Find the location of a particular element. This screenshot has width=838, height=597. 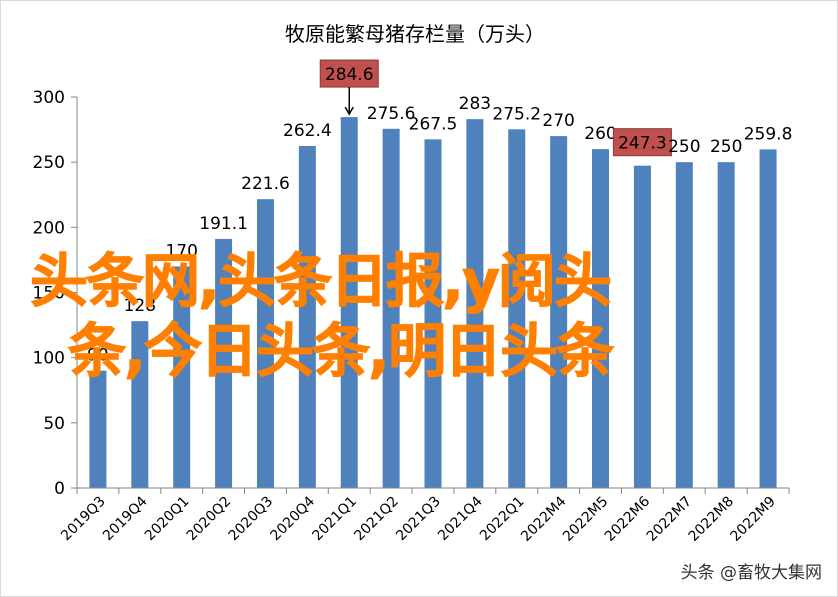

bar-2022M7 is located at coordinates (684, 325).